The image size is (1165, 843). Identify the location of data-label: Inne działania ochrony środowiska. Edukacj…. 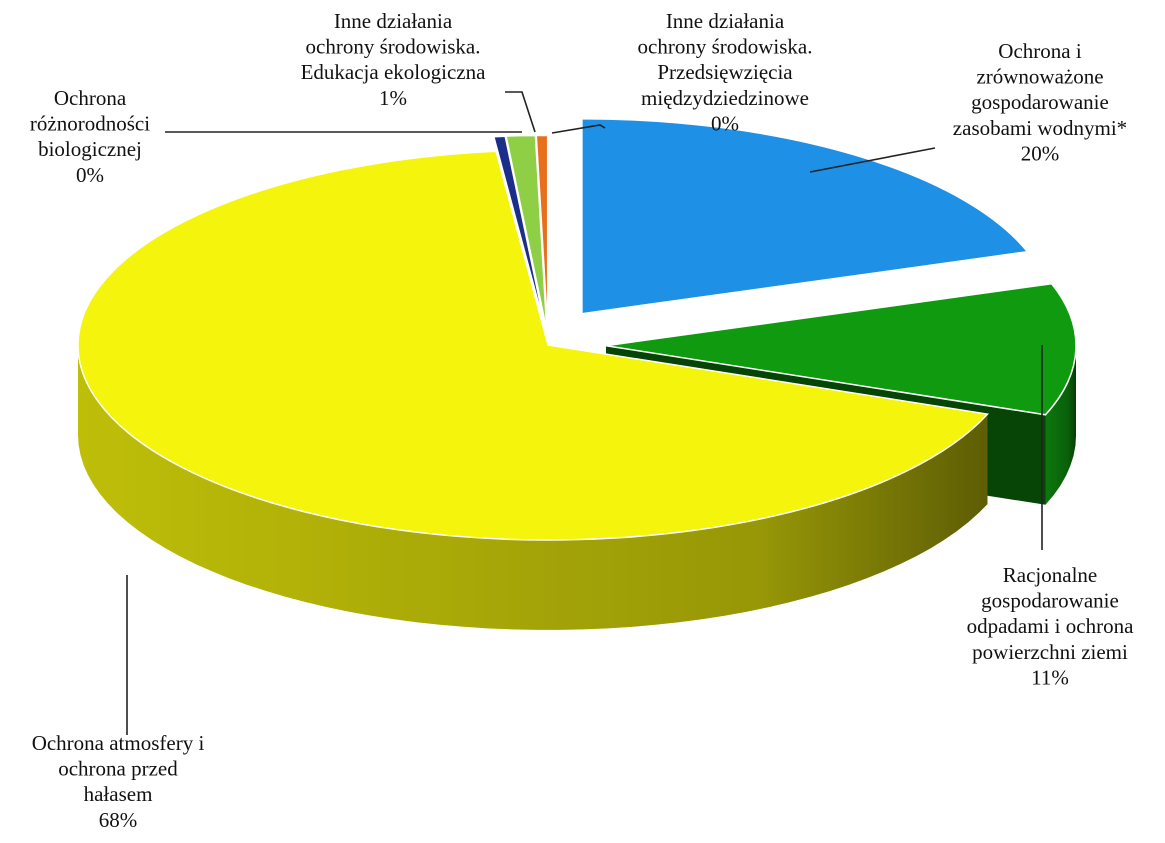
(394, 59).